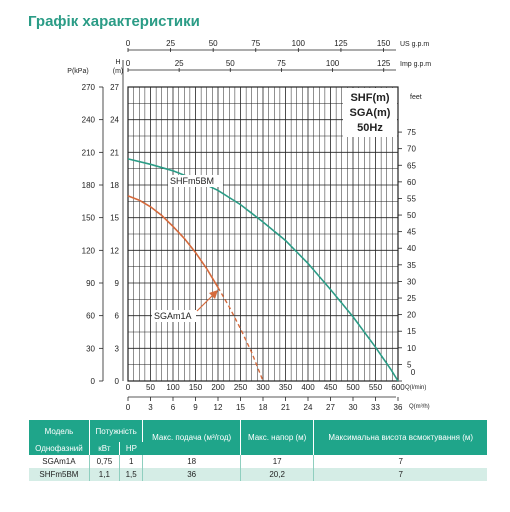 The height and width of the screenshot is (512, 510). I want to click on m-tick-label: 0, so click(117, 381).